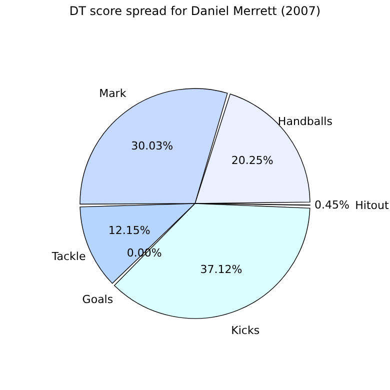 This screenshot has height=390, width=390. Describe the element at coordinates (129, 231) in the screenshot. I see `data-label: 12.15%` at that location.